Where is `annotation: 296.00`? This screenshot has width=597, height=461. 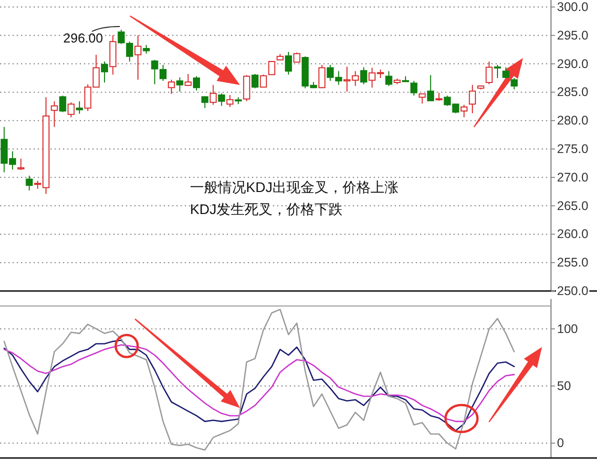 annotation: 296.00 is located at coordinates (83, 38).